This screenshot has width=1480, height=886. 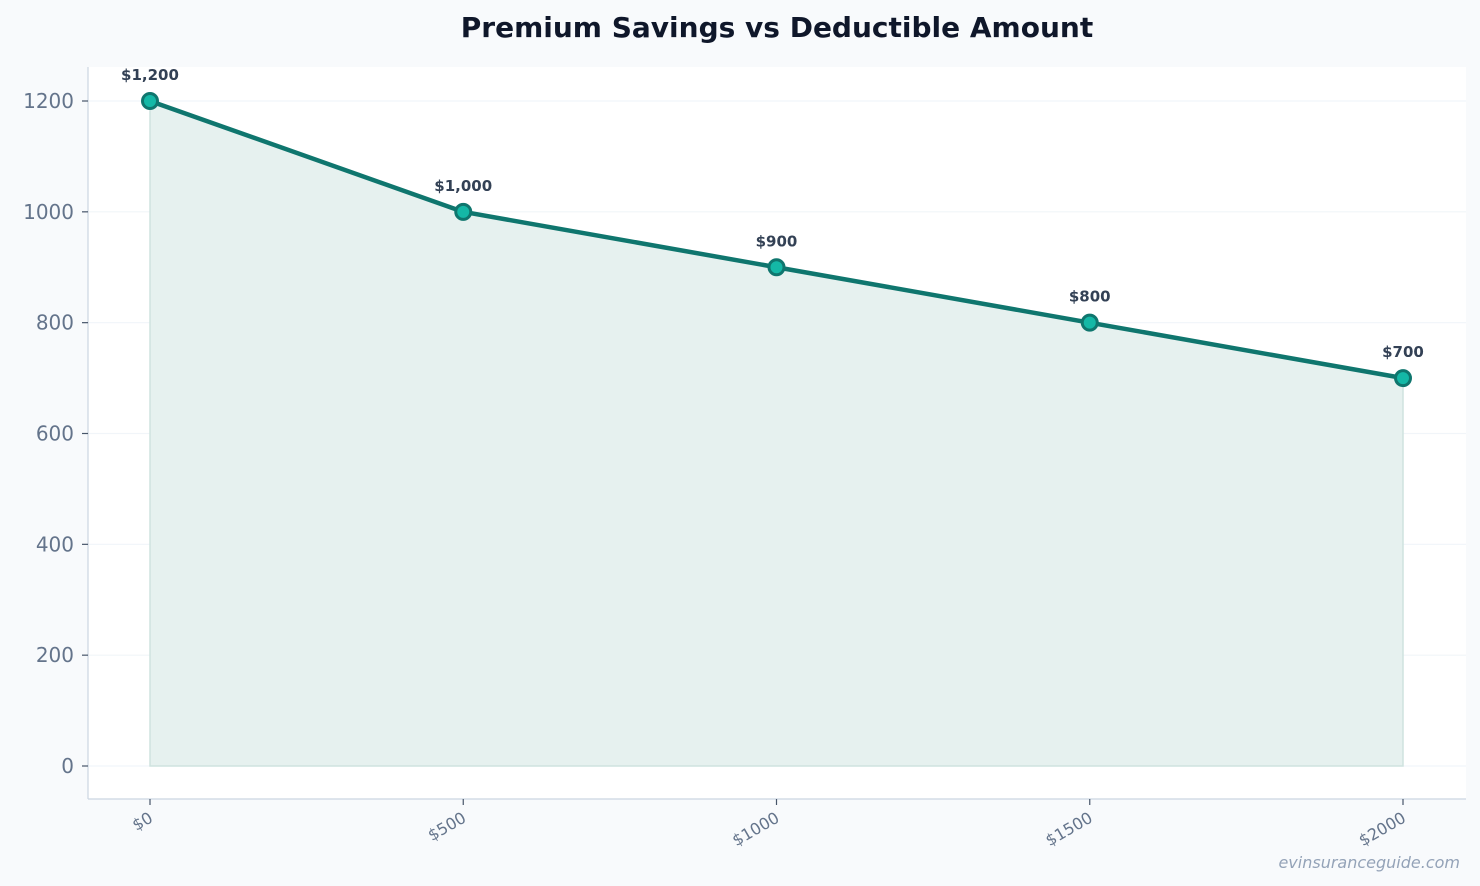 I want to click on x-tick-label: $1000, so click(x=756, y=829).